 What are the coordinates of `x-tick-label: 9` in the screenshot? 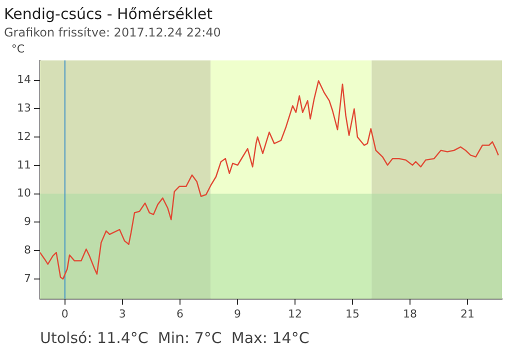 It's located at (237, 313).